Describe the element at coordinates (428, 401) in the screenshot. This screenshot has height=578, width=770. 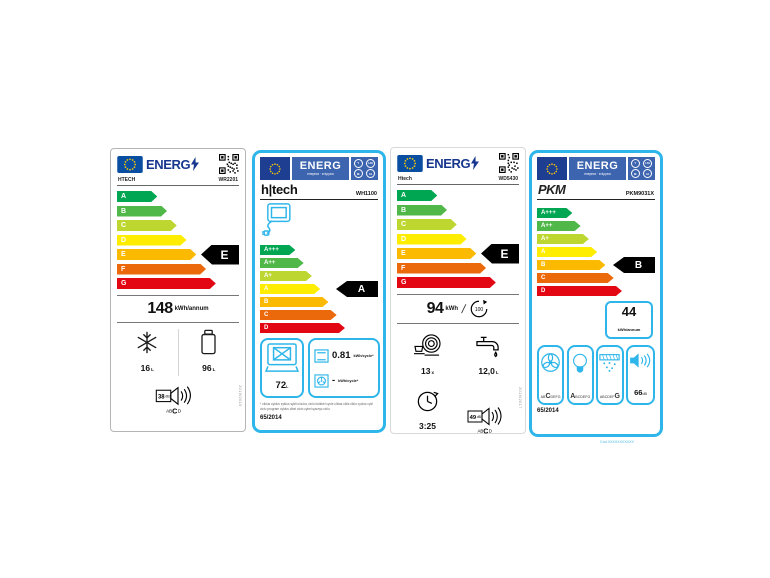
I see `clock-icon` at that location.